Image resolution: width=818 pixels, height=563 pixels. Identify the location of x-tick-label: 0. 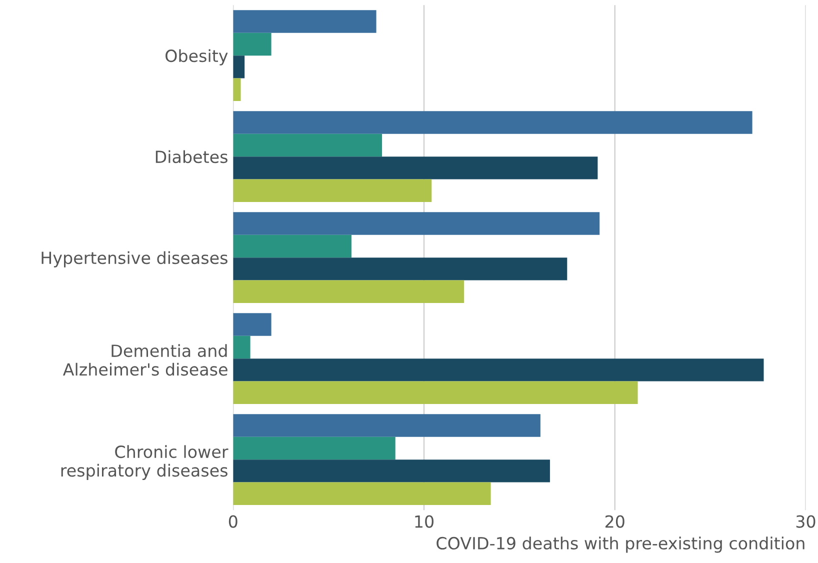
(233, 521).